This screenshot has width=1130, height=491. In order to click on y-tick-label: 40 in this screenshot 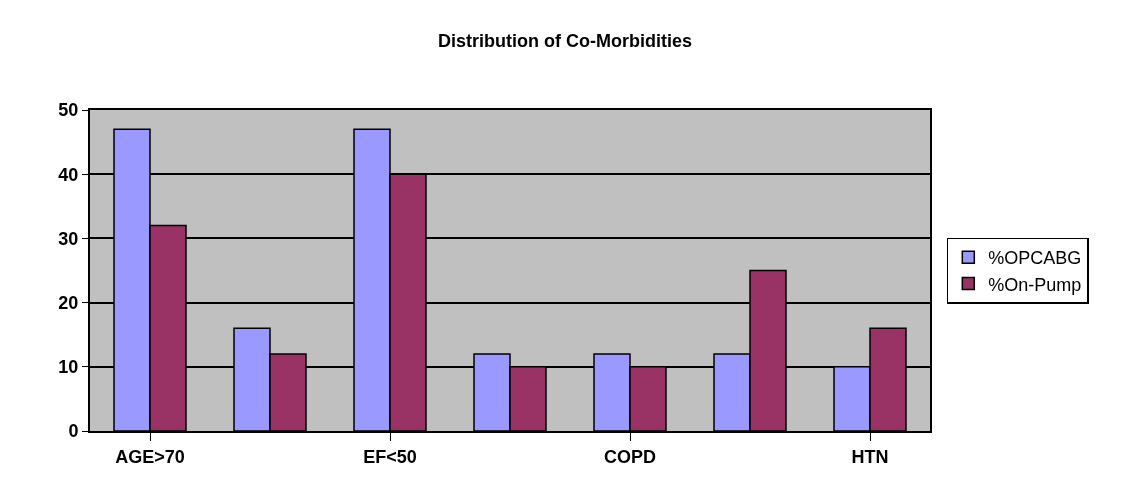, I will do `click(68, 174)`.